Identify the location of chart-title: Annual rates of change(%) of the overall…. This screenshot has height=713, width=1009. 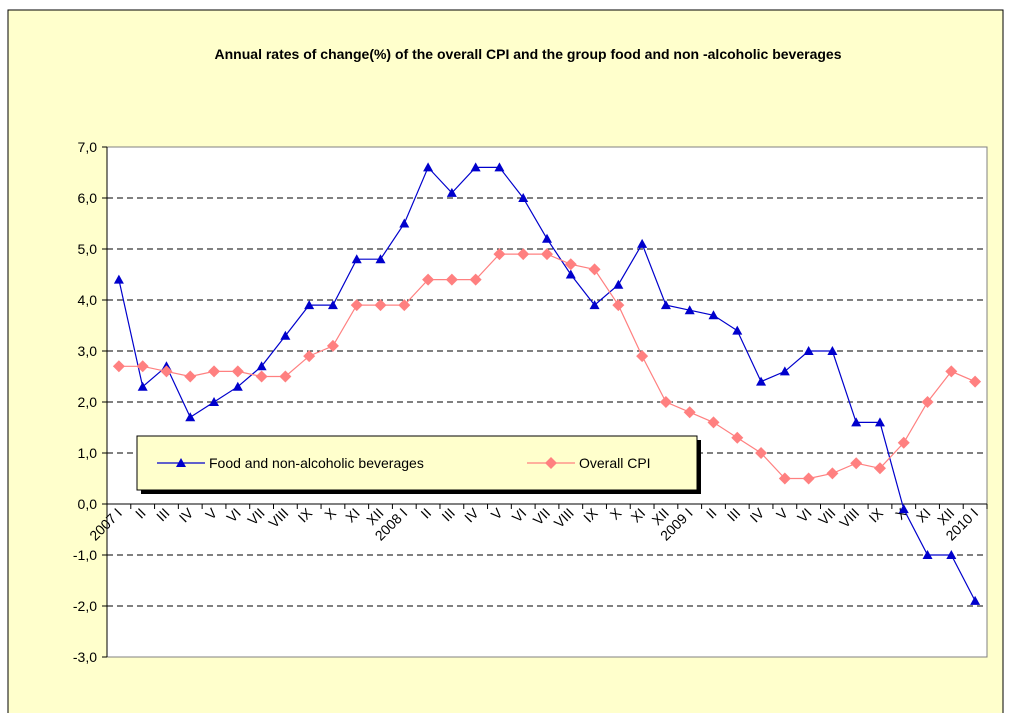
(528, 54).